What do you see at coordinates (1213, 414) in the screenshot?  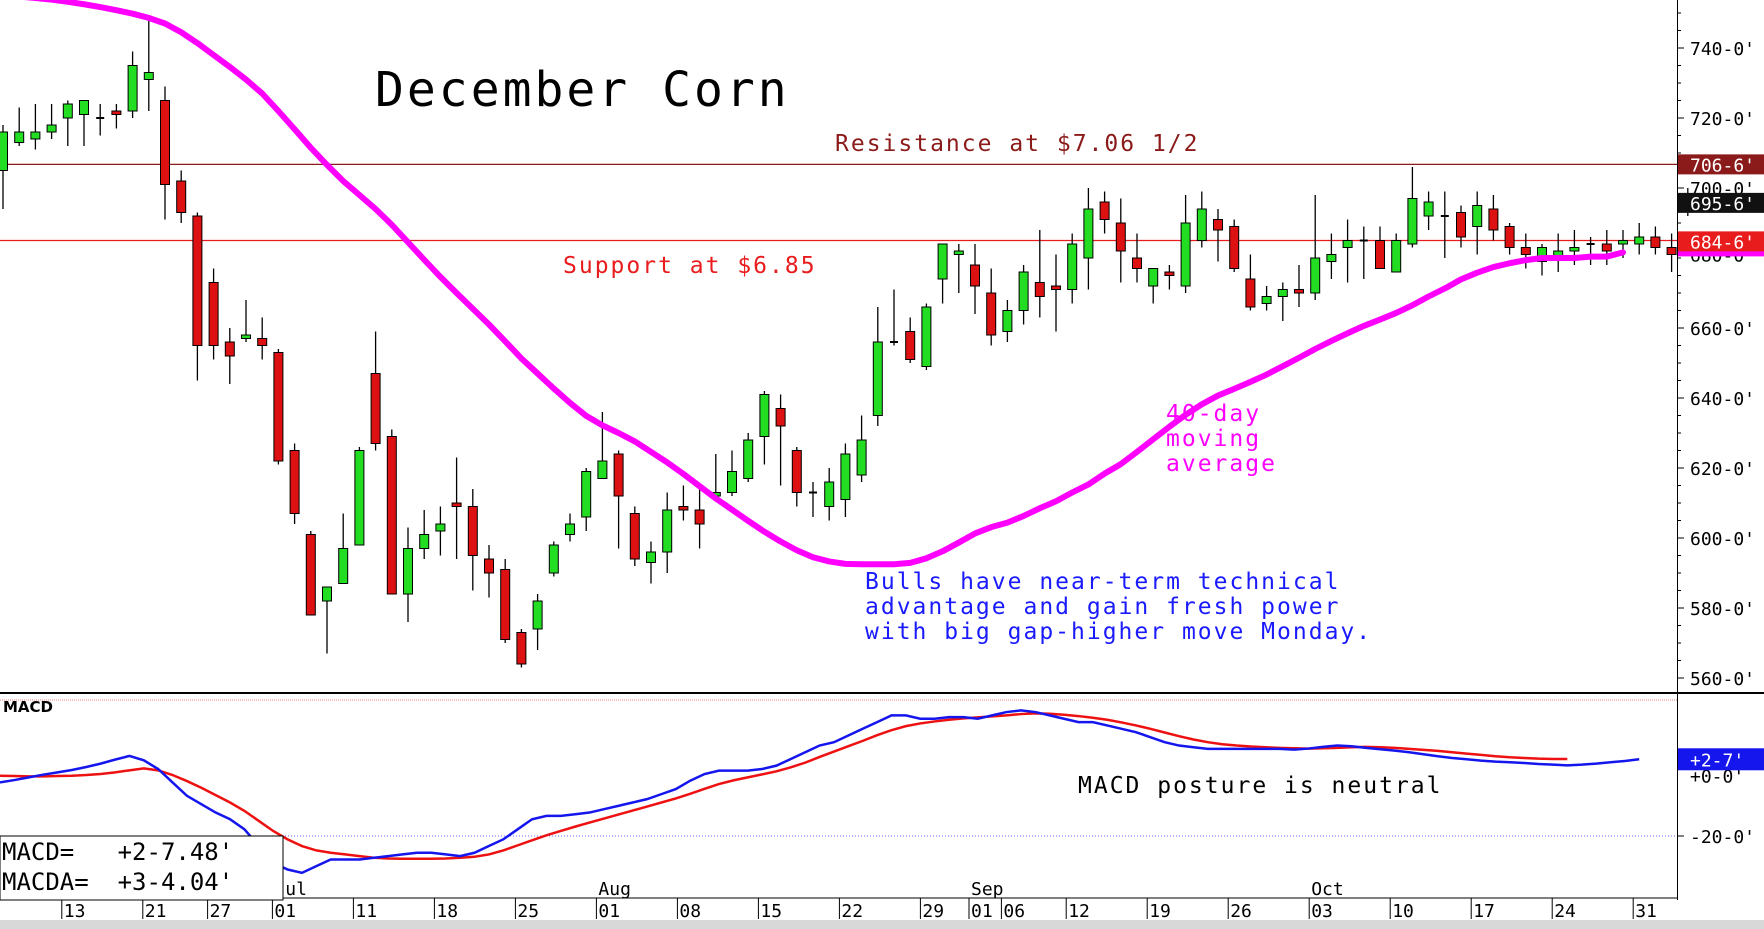 I see `ma-annotation-line-1: 40-day` at bounding box center [1213, 414].